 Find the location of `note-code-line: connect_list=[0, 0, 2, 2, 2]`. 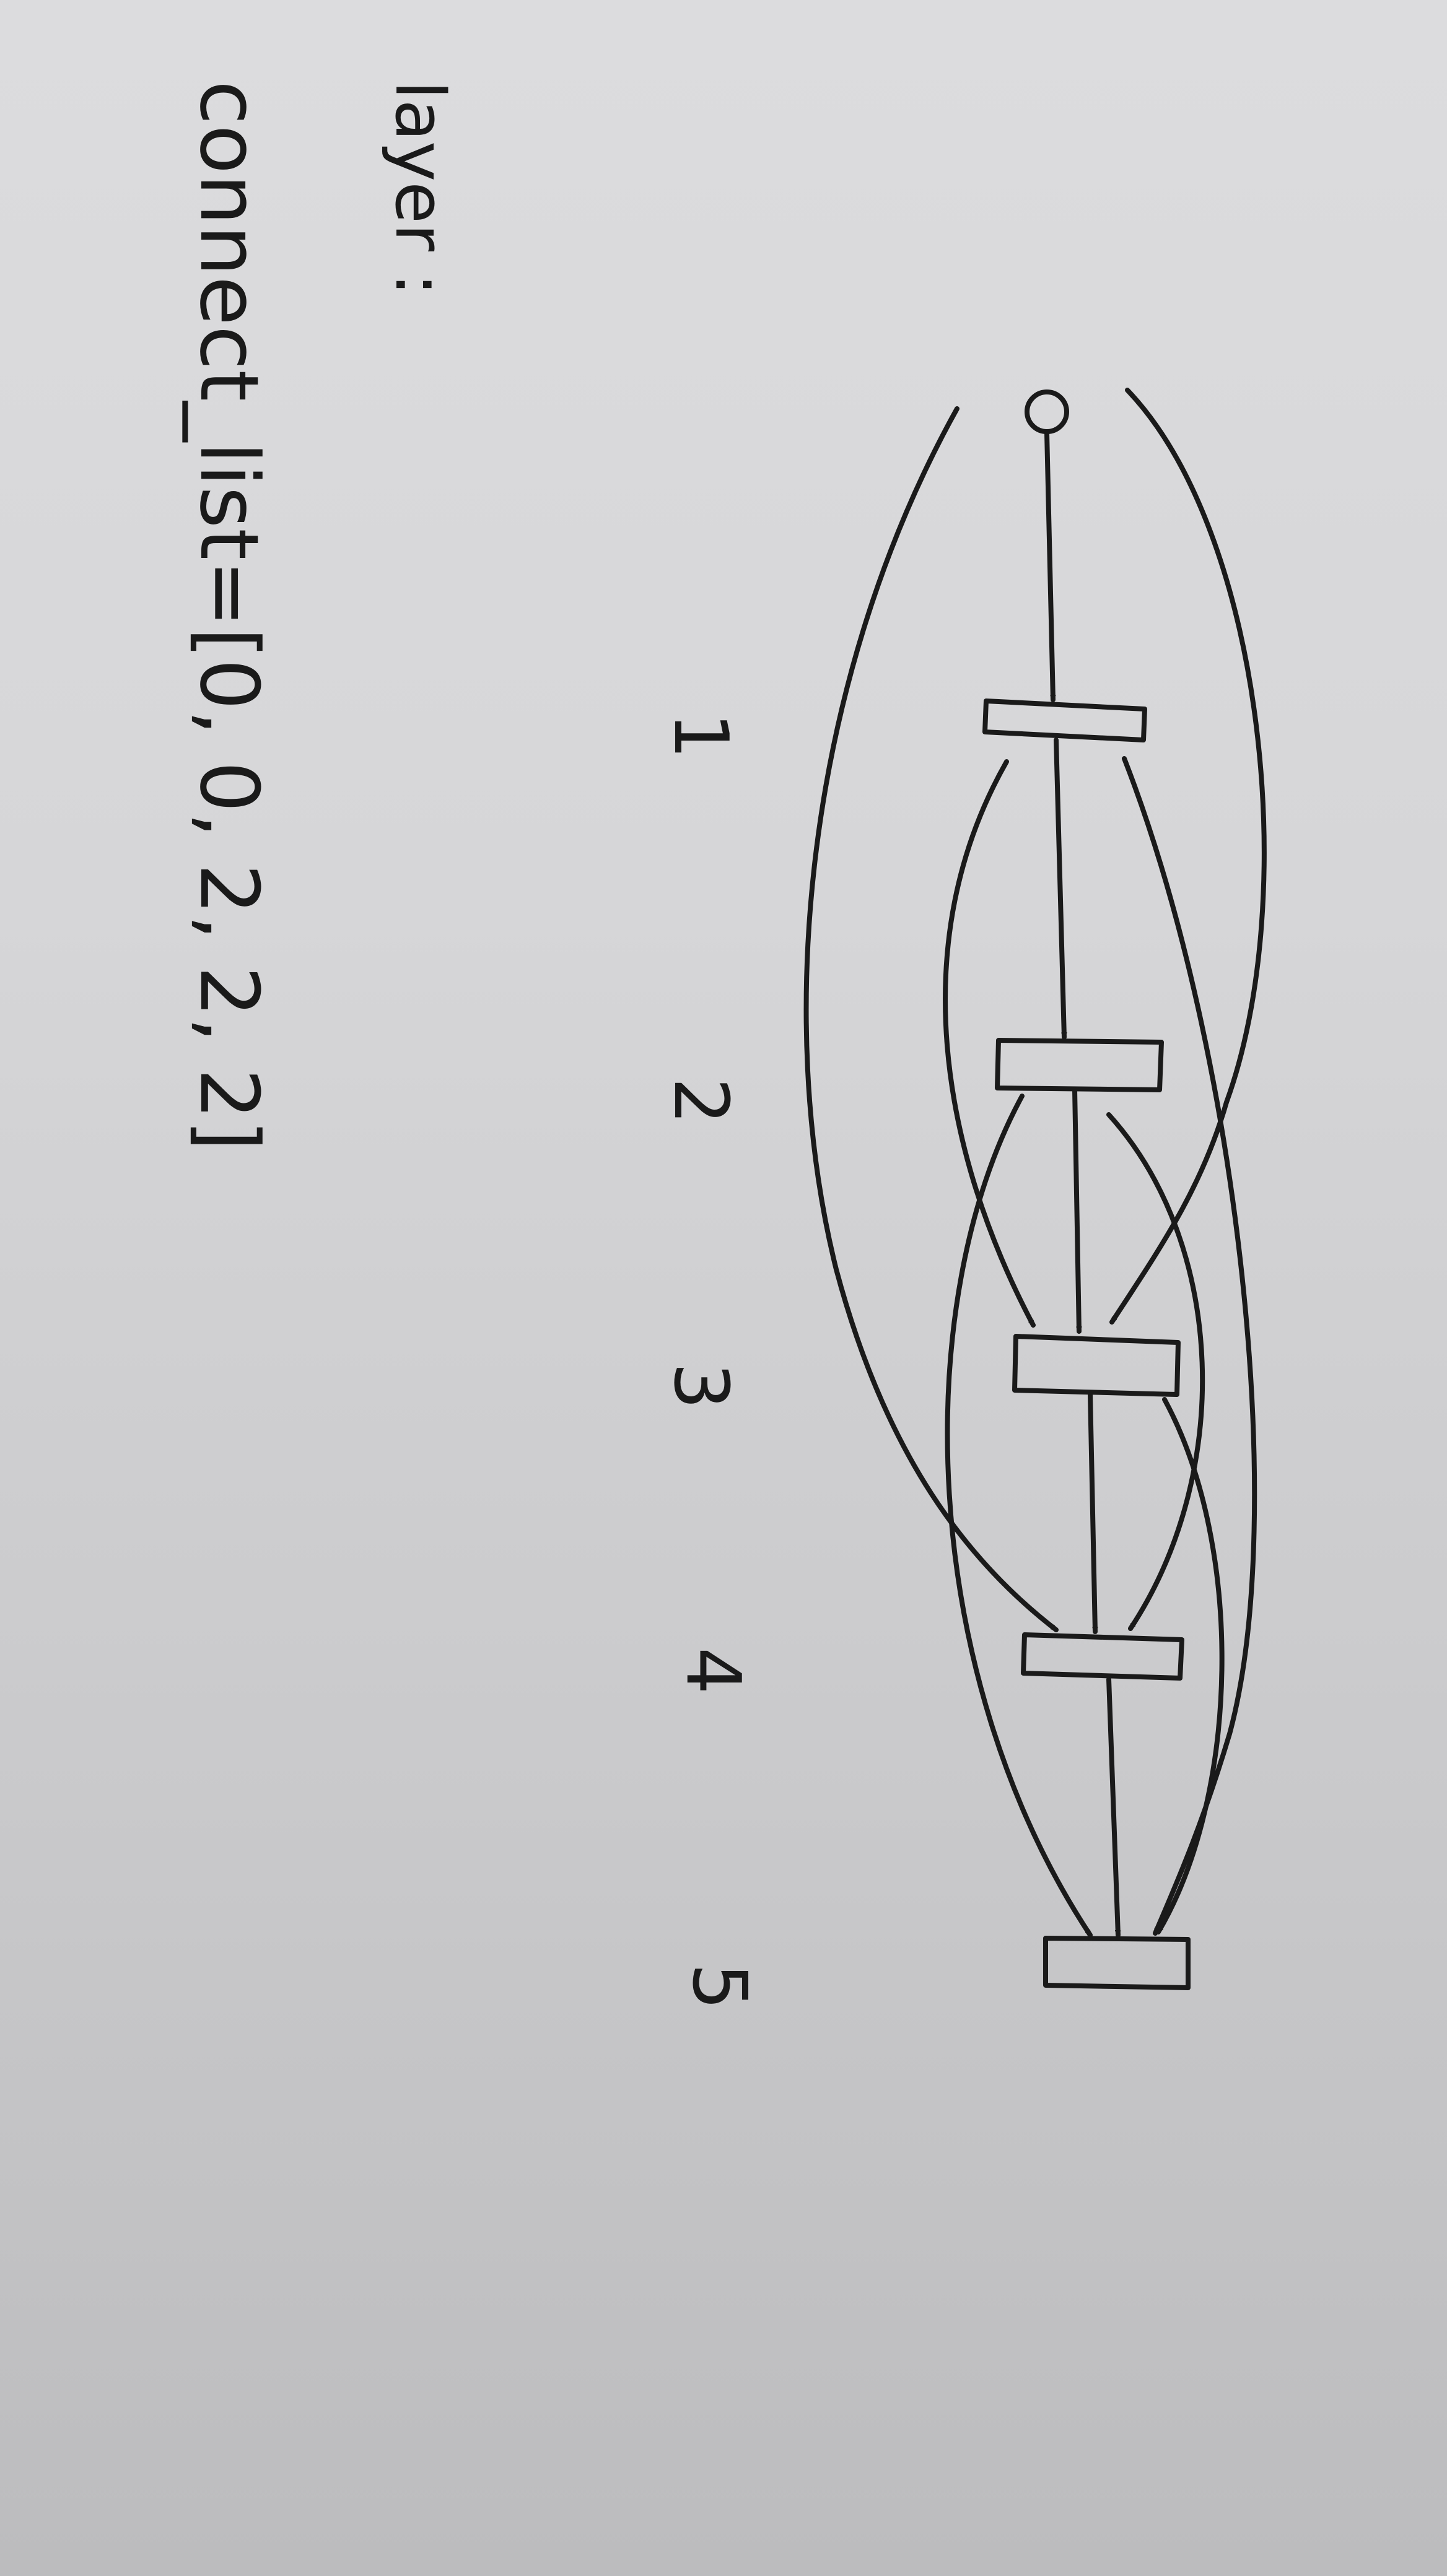

note-code-line: connect_list=[0, 0, 2, 2, 2] is located at coordinates (229, 615).